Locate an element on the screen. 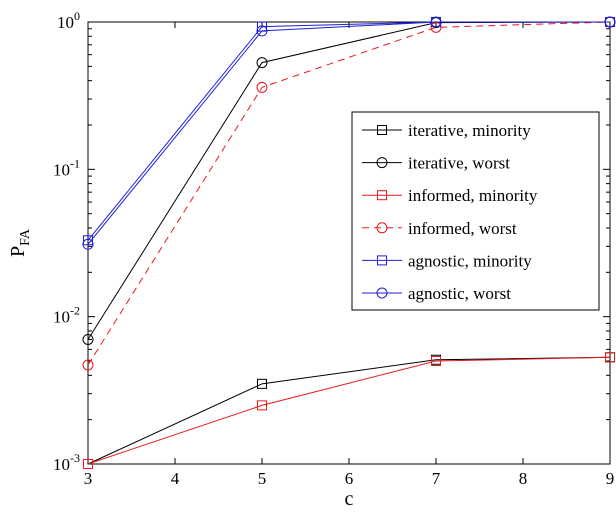 Image resolution: width=616 pixels, height=512 pixels. x-tick-label: 6 is located at coordinates (349, 478).